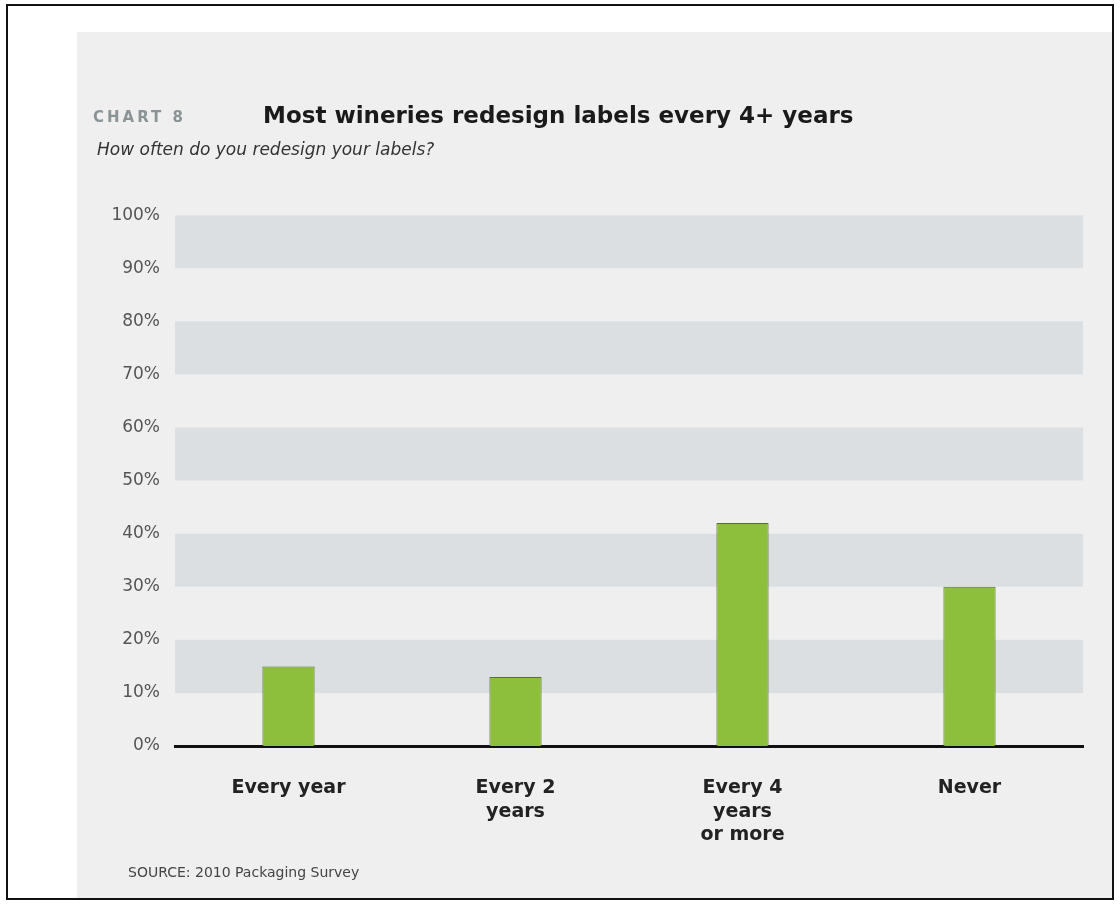 The image size is (1120, 905). What do you see at coordinates (141, 372) in the screenshot?
I see `y-tick-label: 70%` at bounding box center [141, 372].